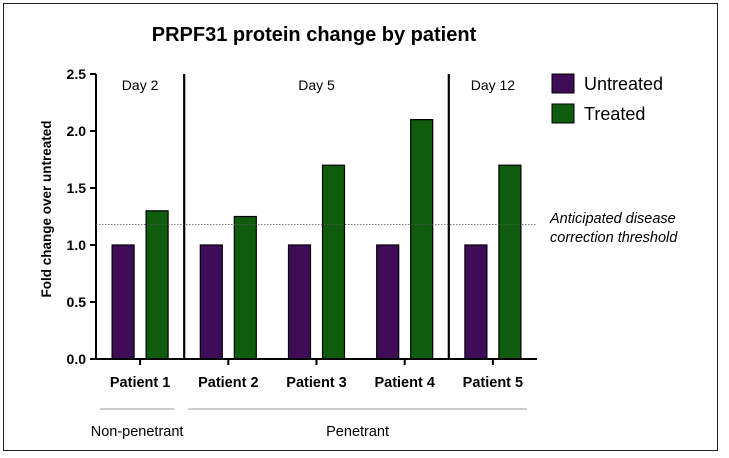 This screenshot has height=458, width=729. I want to click on legend-label-treated: Treated, so click(614, 114).